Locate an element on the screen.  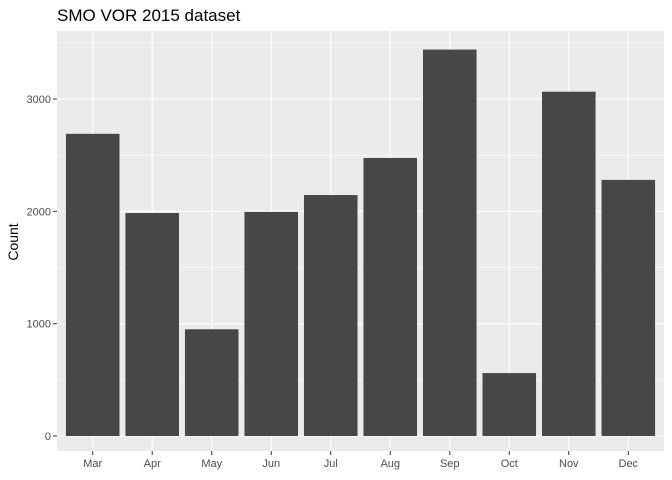
x-axis-ticks: Mar Apr May Jun Jul Aug Sep Oct Nov Dec is located at coordinates (360, 460).